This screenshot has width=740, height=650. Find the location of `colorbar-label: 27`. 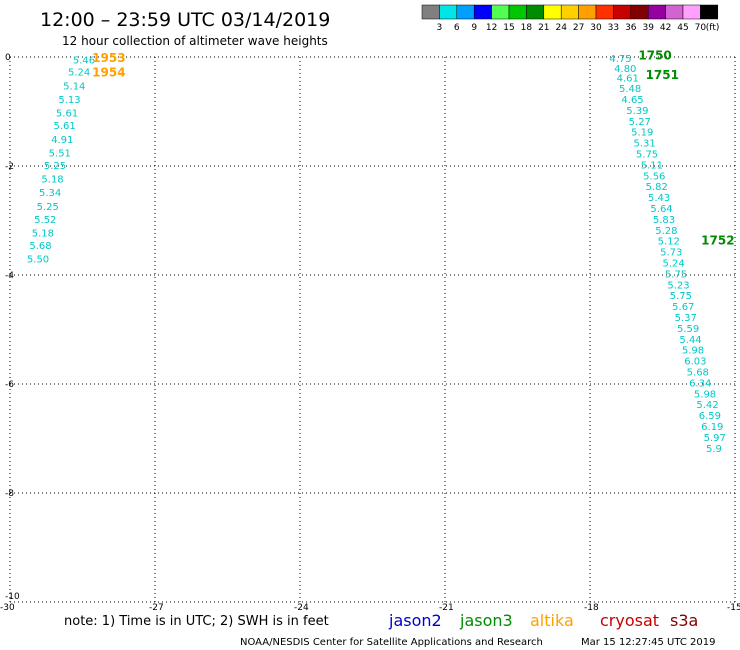

colorbar-label: 27 is located at coordinates (578, 28).